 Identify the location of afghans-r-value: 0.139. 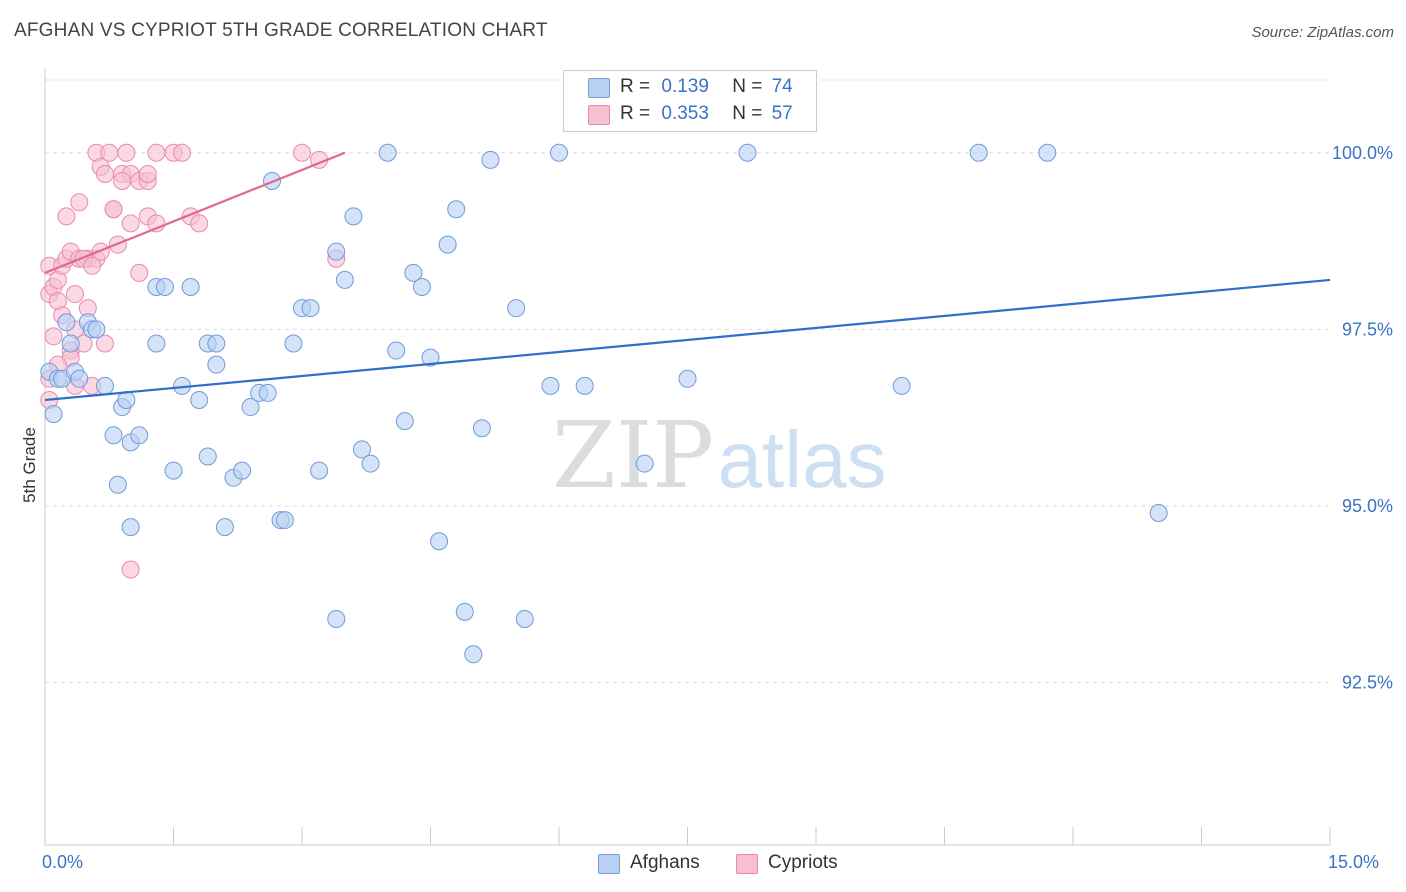
(685, 86).